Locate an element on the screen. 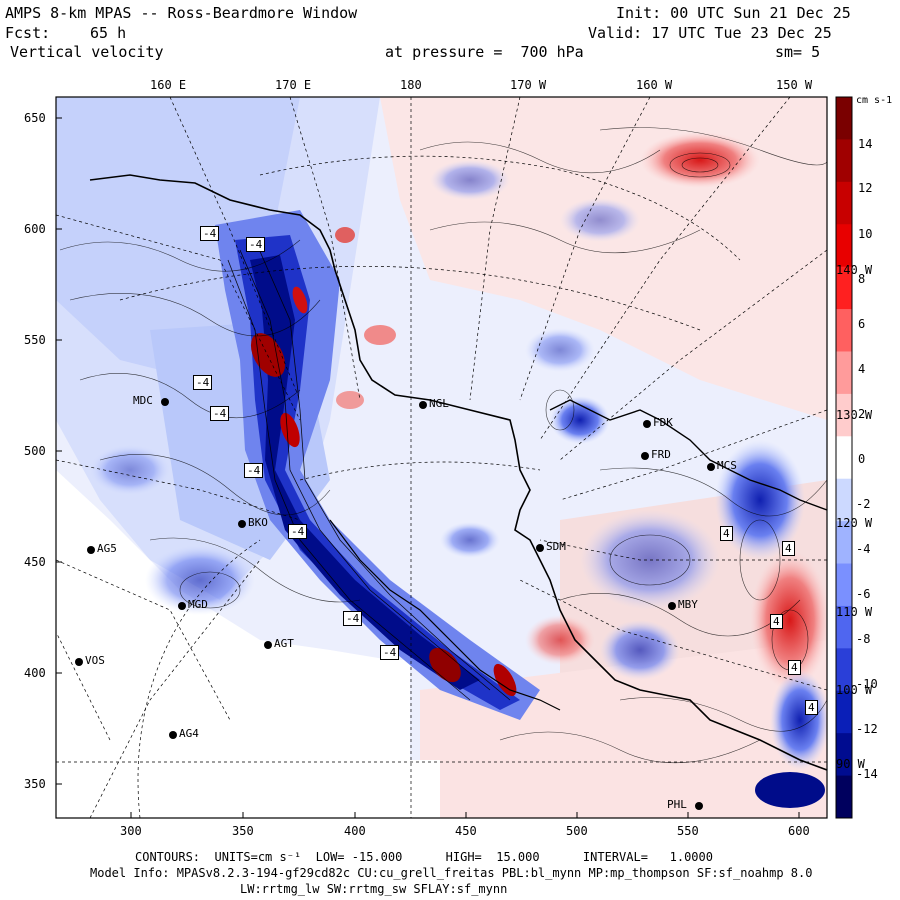 The image size is (900, 900). station-label: MGD is located at coordinates (198, 604).